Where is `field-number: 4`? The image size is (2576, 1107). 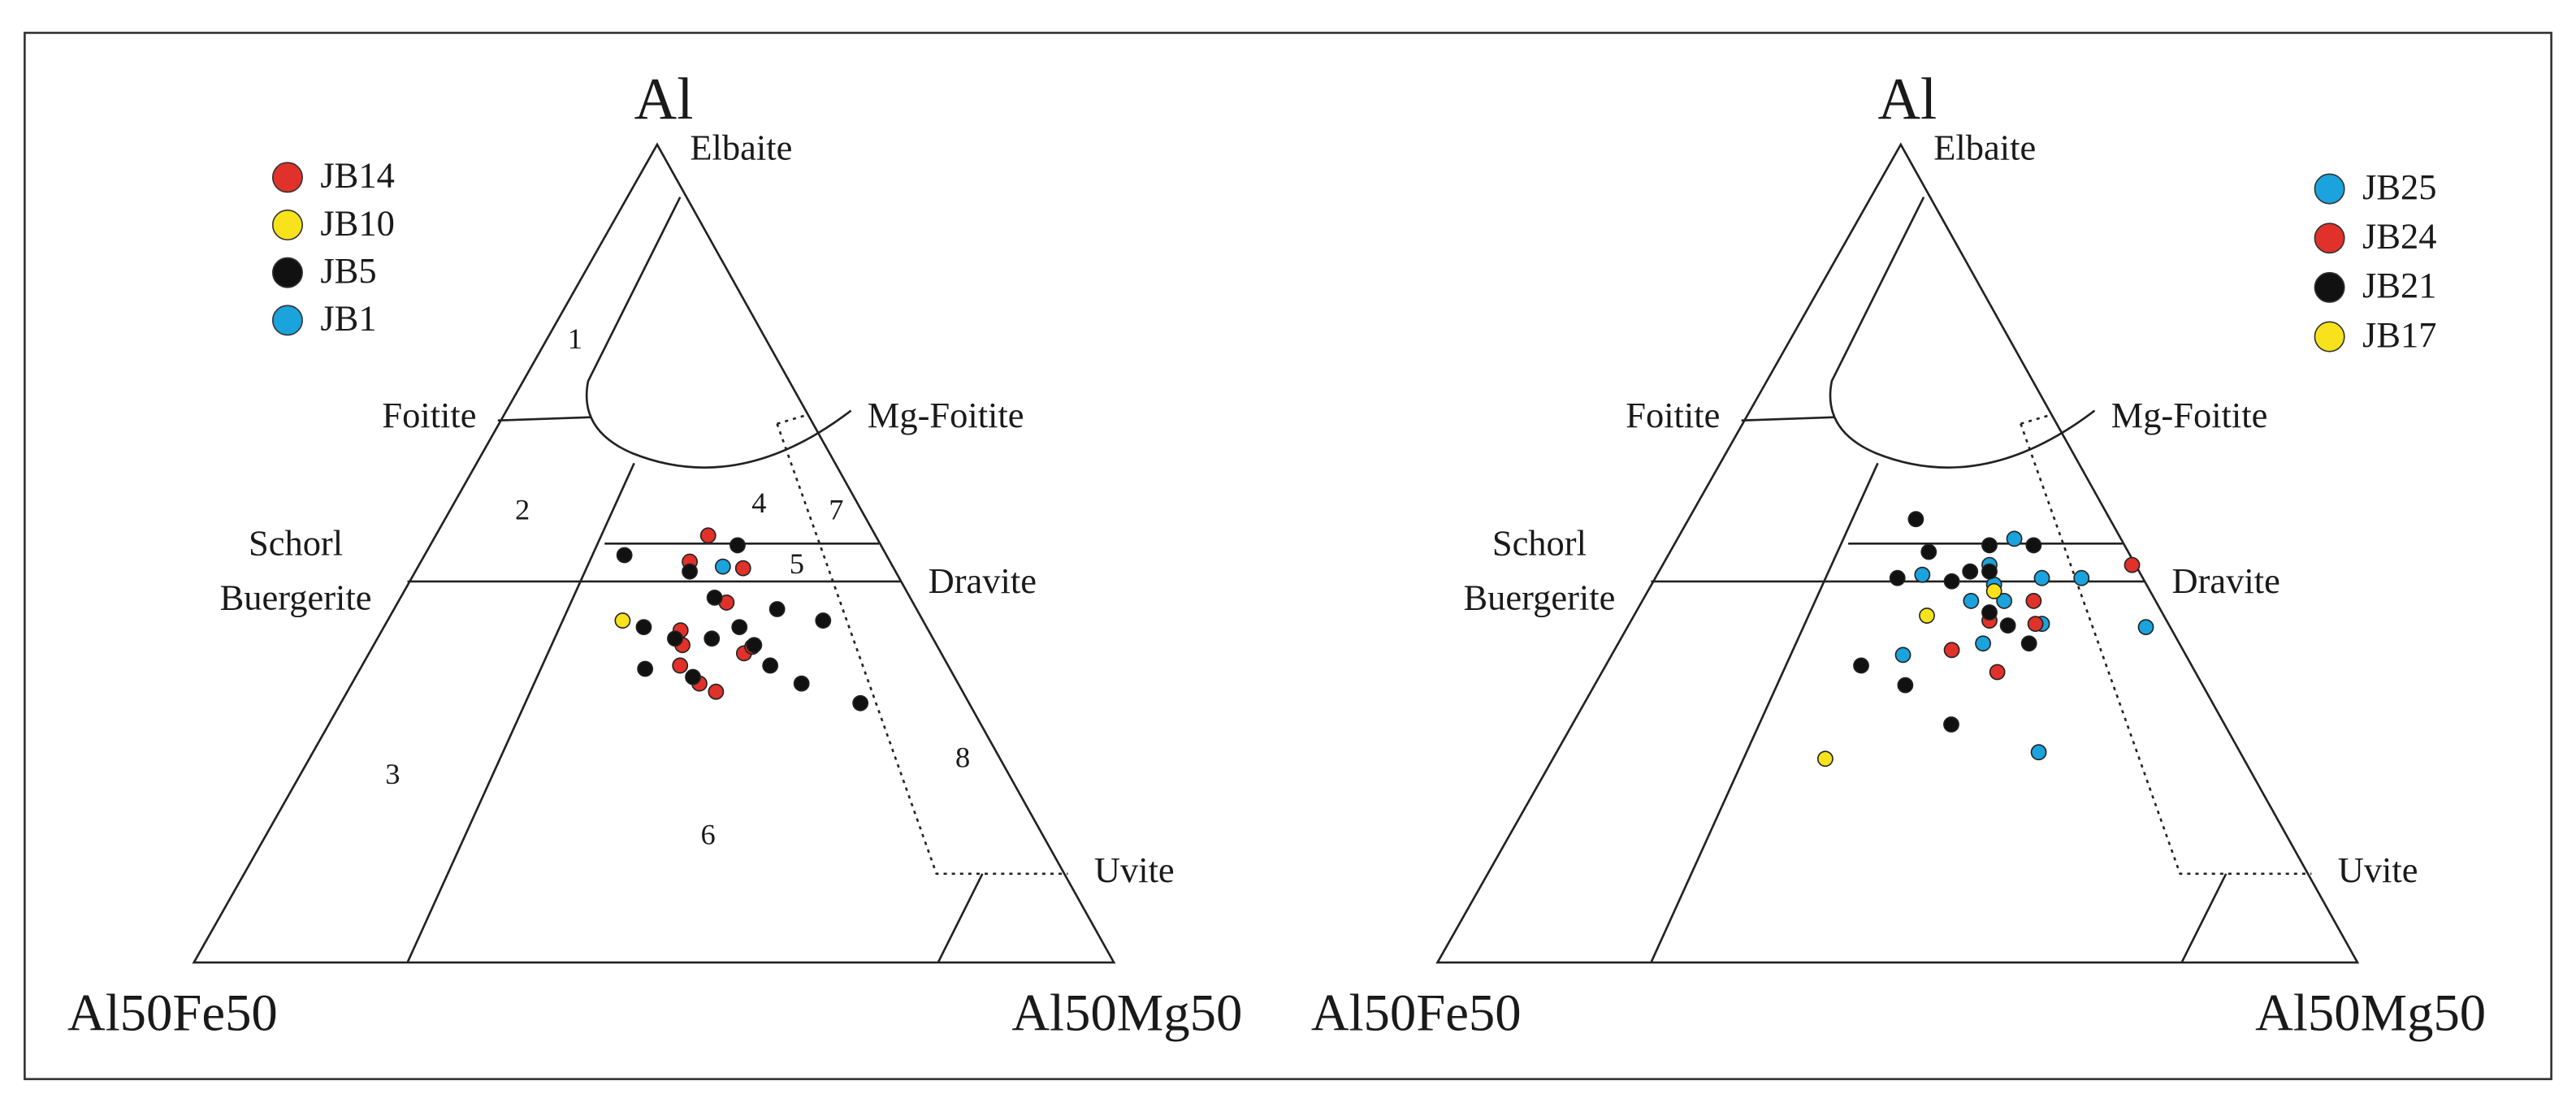
field-number: 4 is located at coordinates (759, 503).